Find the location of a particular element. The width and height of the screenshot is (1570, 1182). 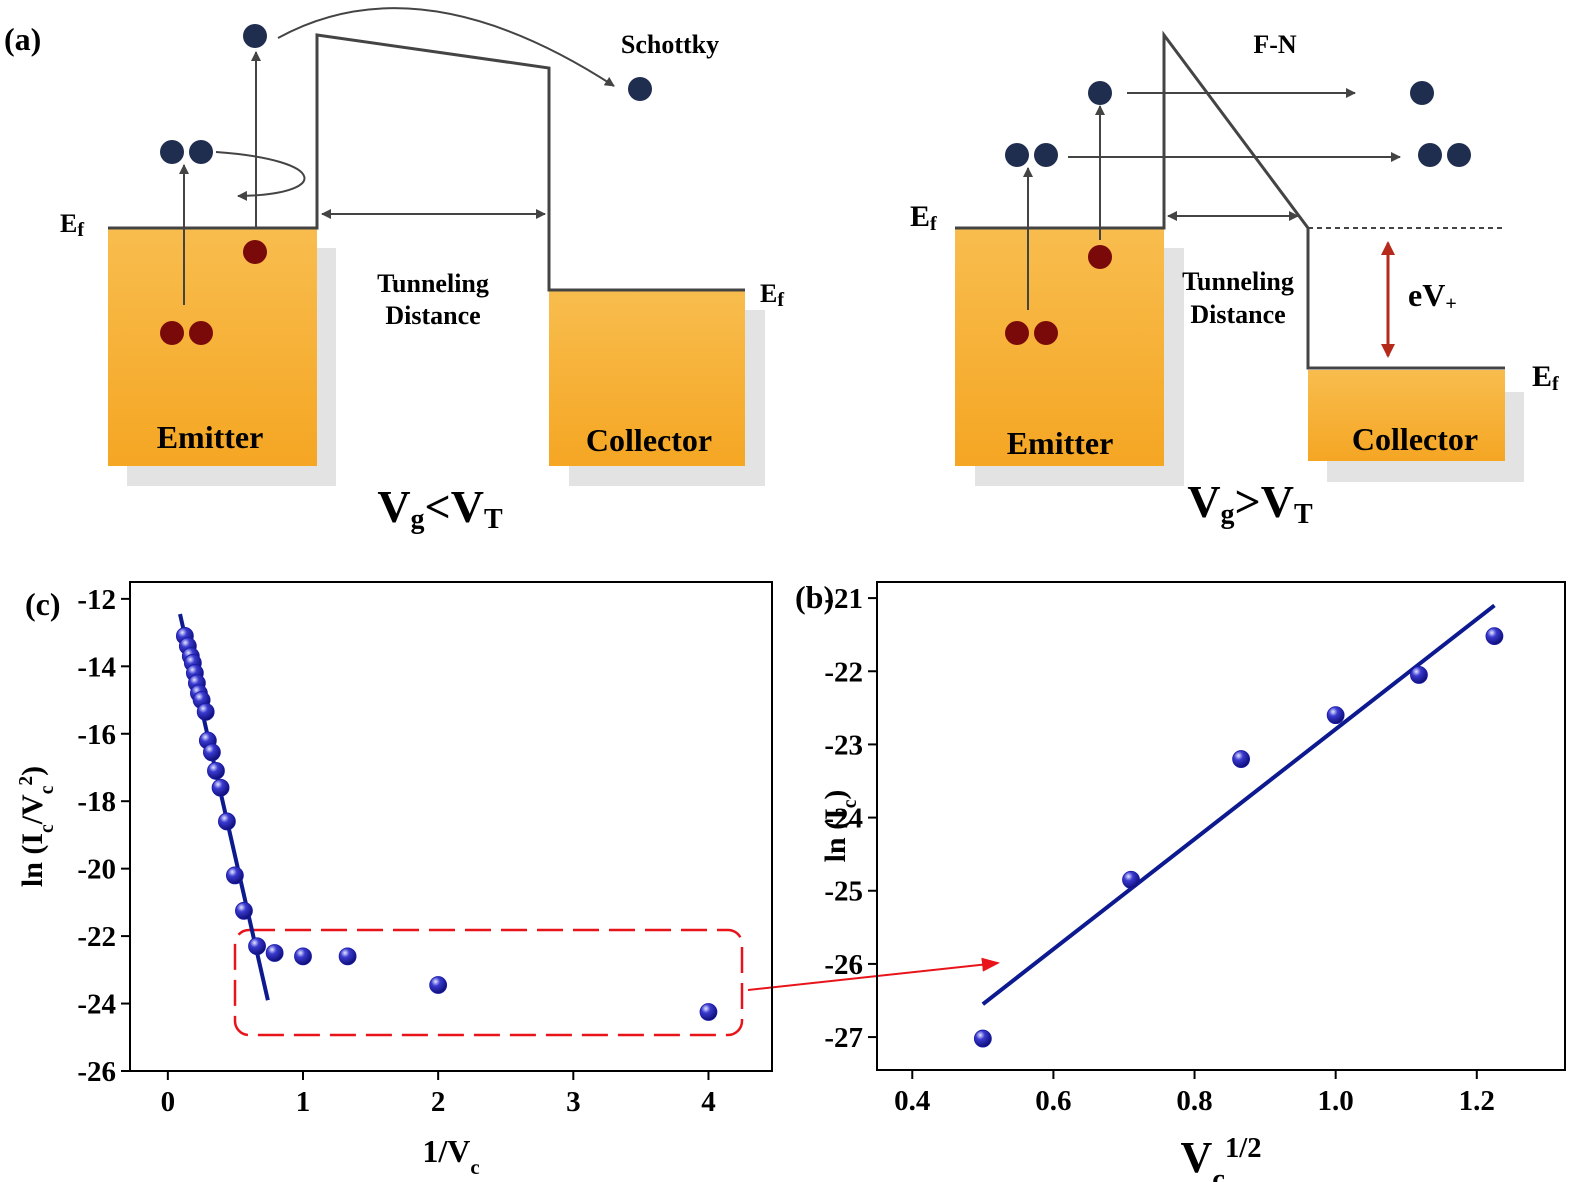

x-axis-label: 1/Vc is located at coordinates (450, 1156).